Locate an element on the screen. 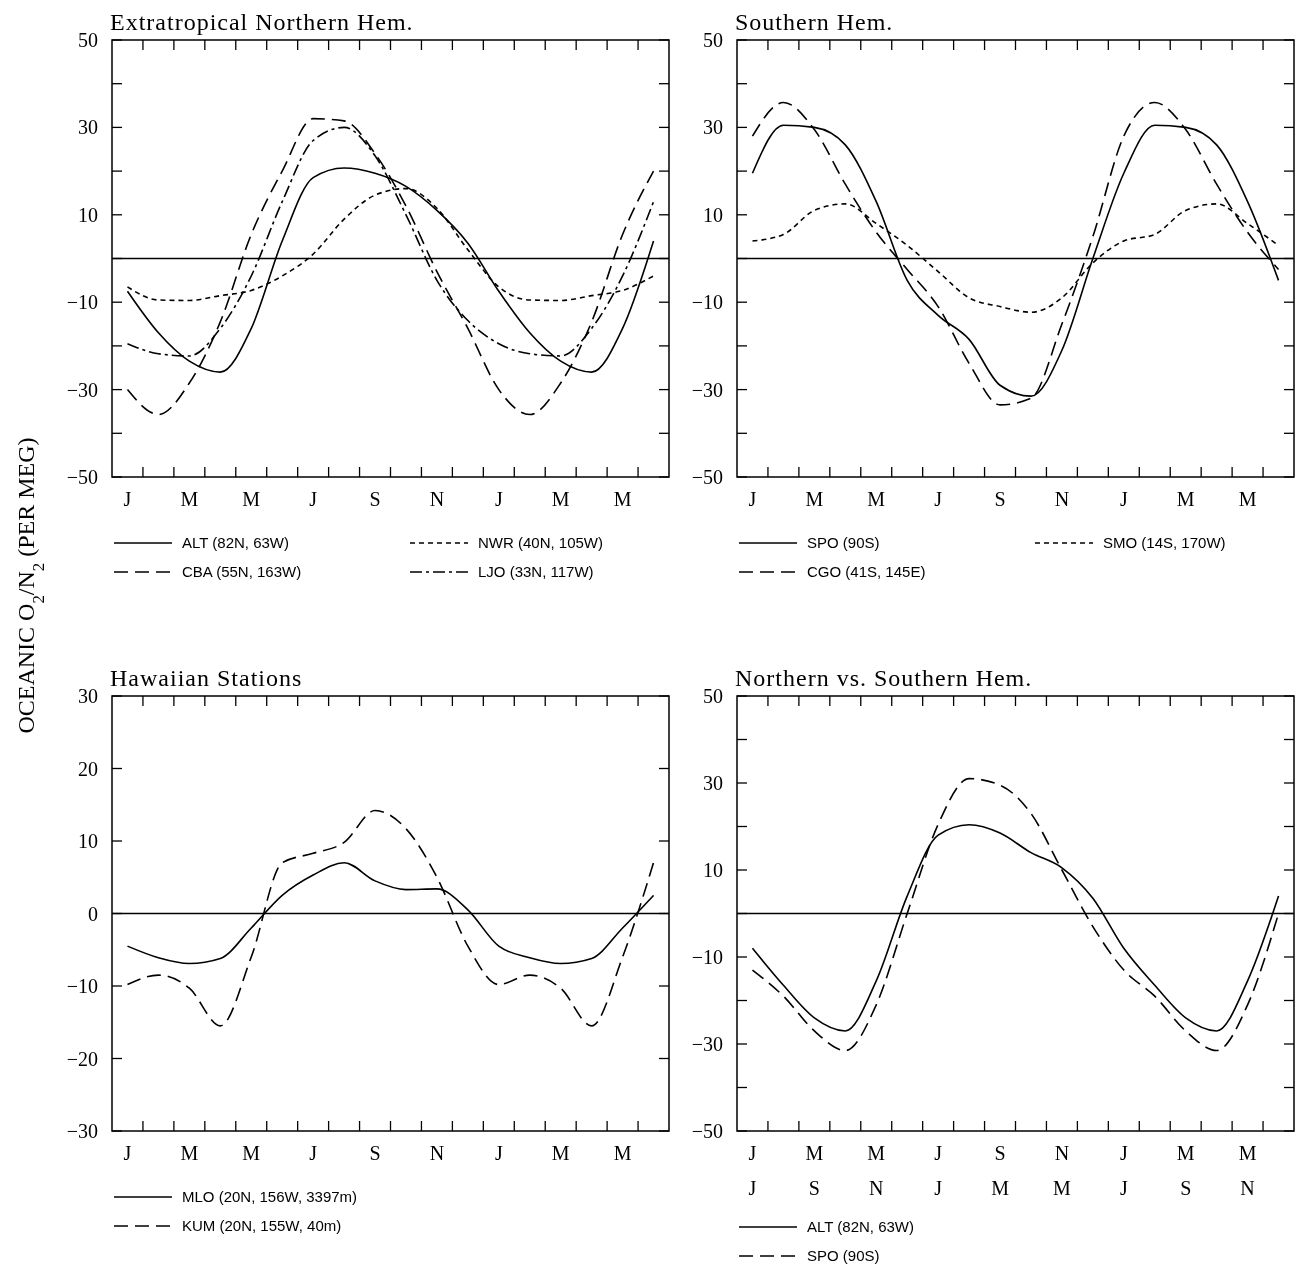  chart-title: Extratropical Northern Hem. is located at coordinates (262, 22).